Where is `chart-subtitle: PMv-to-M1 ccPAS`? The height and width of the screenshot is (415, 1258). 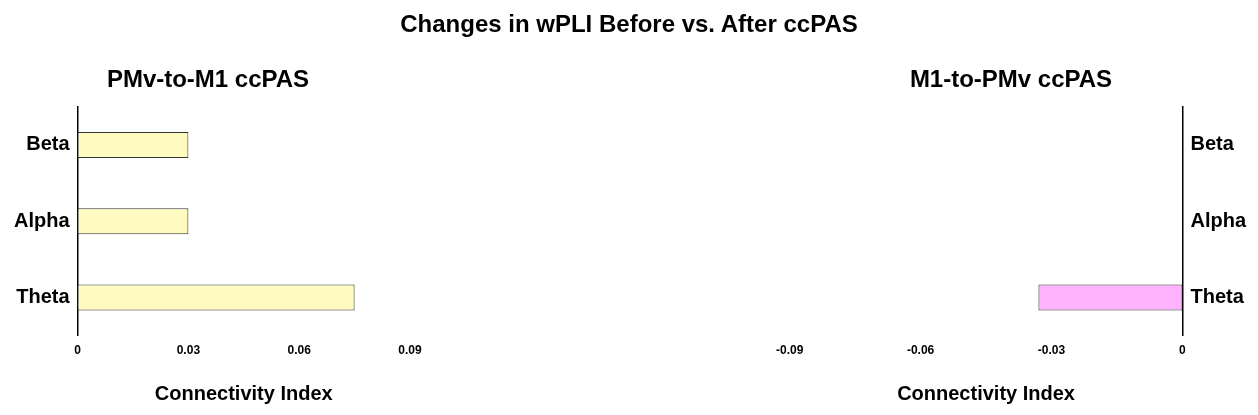 chart-subtitle: PMv-to-M1 ccPAS is located at coordinates (208, 79).